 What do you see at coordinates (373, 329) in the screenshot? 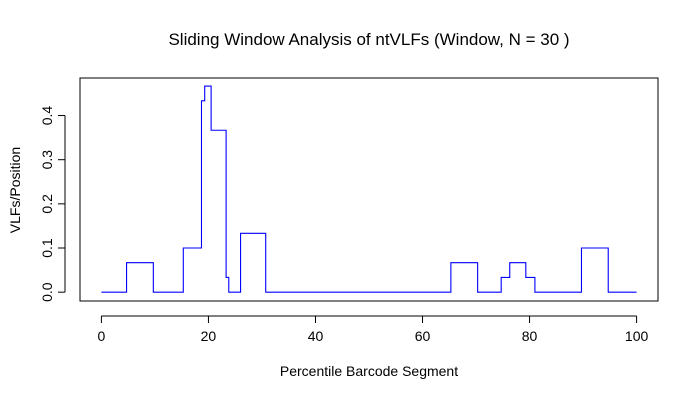
I see `x-axis: 0 20 40 60 80 100` at bounding box center [373, 329].